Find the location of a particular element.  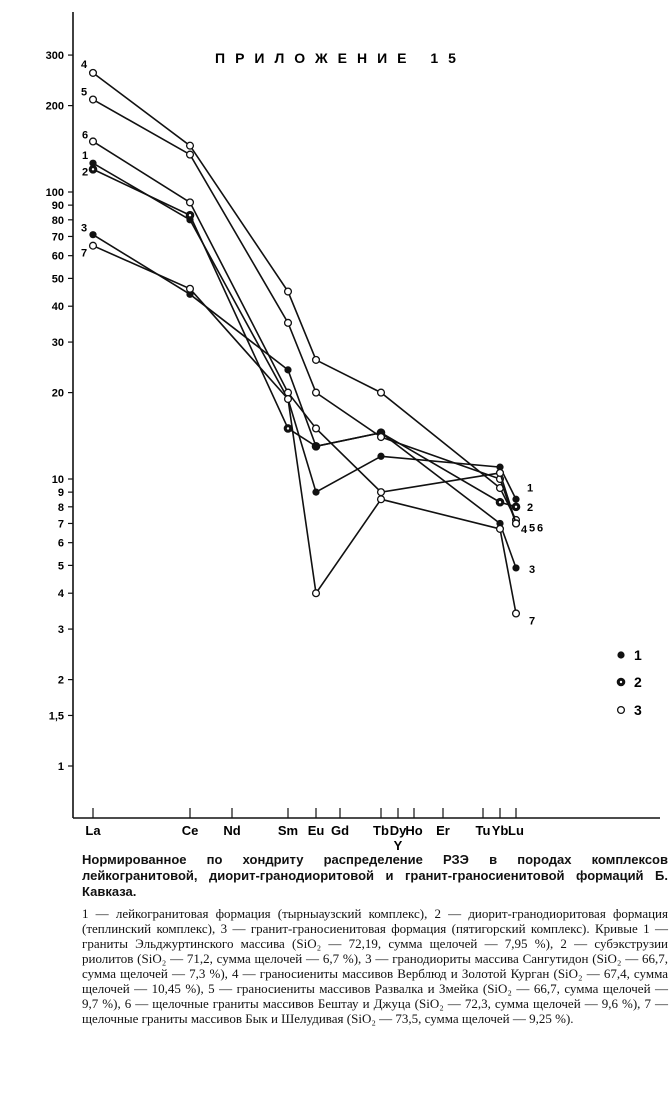

y-tick-label: 90 is located at coordinates (58, 206).